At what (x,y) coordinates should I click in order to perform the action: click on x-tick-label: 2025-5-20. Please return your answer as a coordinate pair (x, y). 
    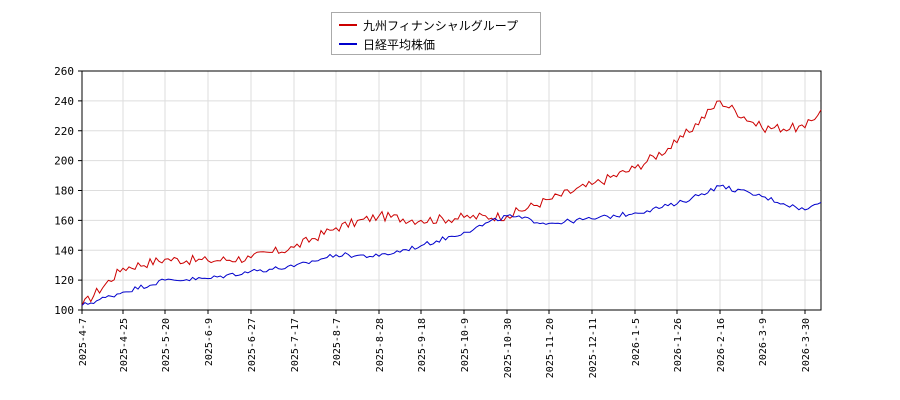
    Looking at the image, I should click on (166, 345).